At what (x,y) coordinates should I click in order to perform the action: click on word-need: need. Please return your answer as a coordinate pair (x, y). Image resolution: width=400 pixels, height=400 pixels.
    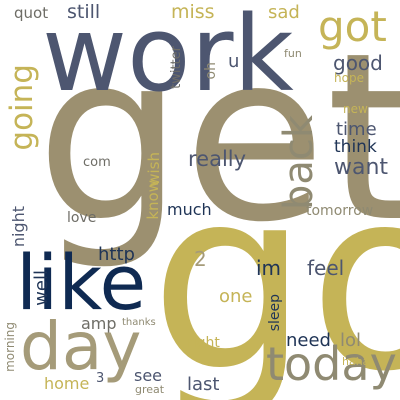
    Looking at the image, I should click on (308, 340).